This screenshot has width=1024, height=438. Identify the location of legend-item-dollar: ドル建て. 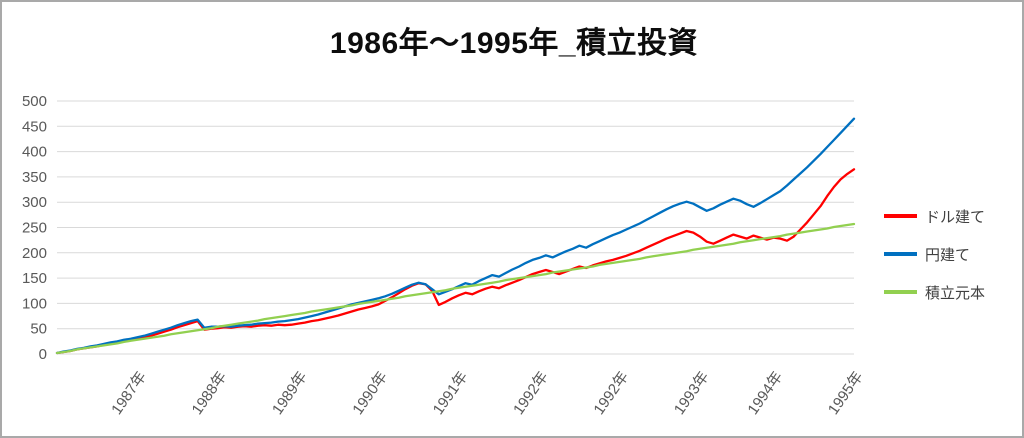
(935, 217).